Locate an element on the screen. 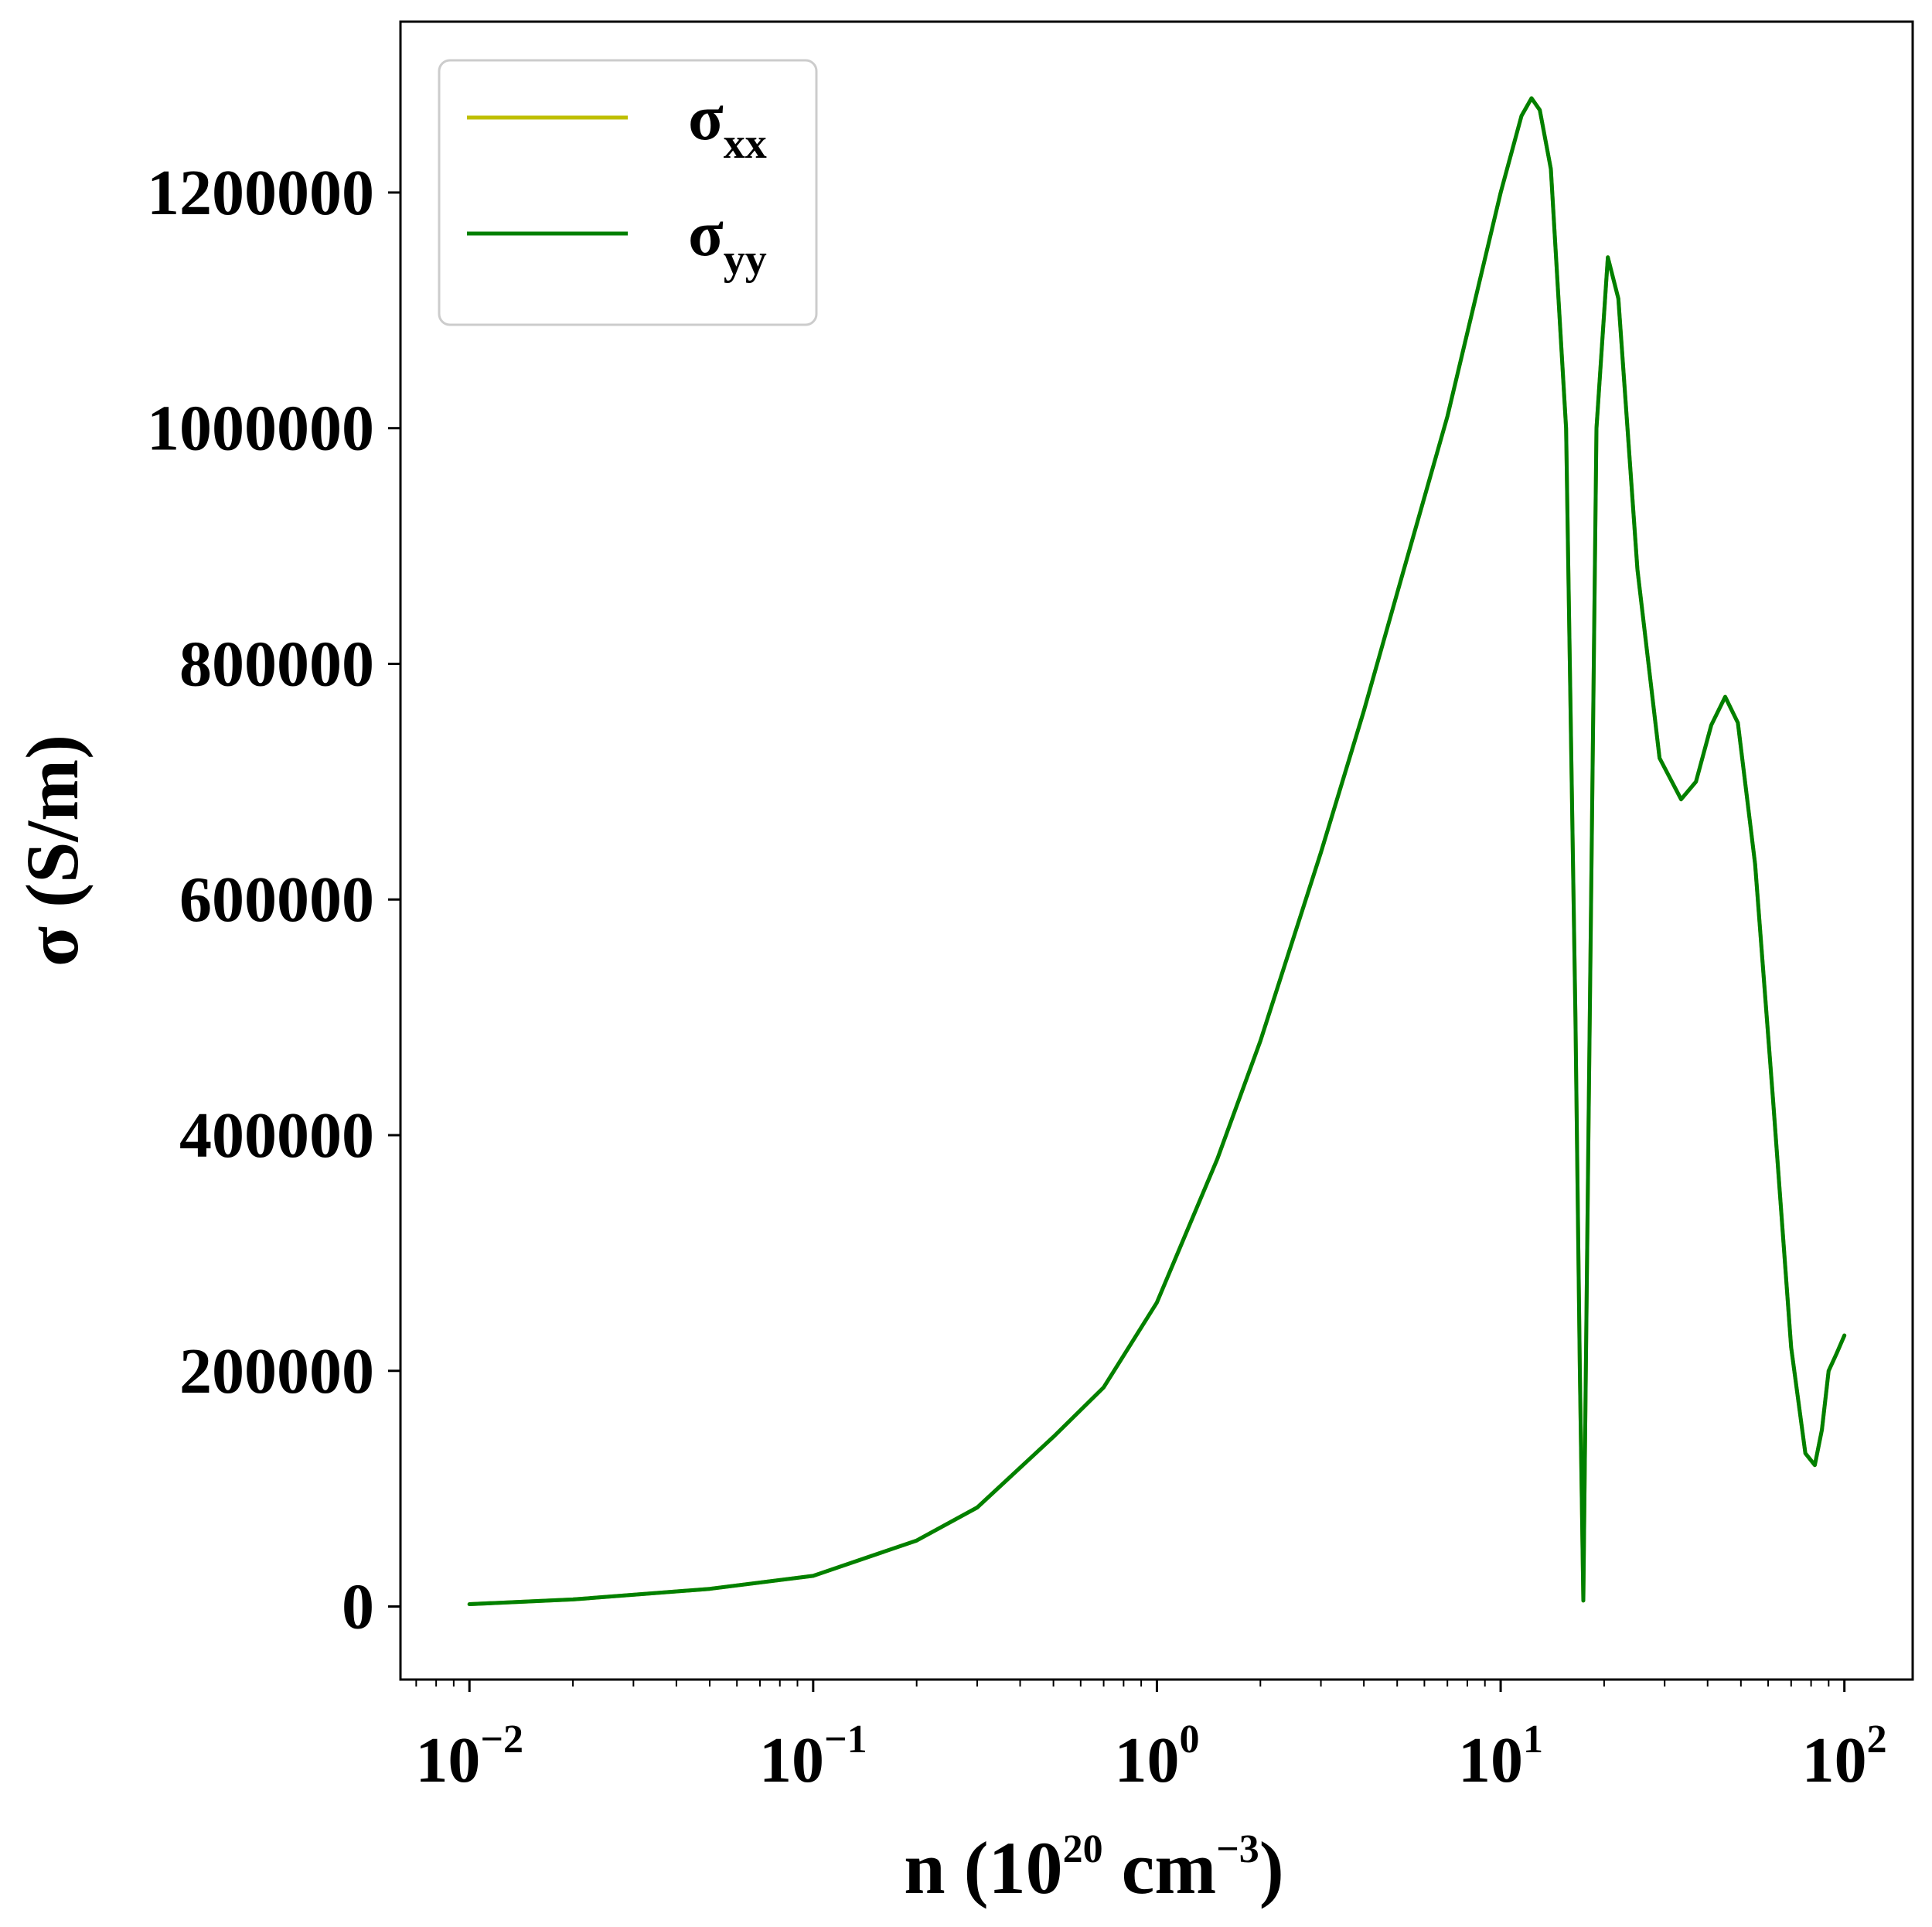 This screenshot has height=1927, width=1932. x-axis-title-close: ) is located at coordinates (1271, 1867).